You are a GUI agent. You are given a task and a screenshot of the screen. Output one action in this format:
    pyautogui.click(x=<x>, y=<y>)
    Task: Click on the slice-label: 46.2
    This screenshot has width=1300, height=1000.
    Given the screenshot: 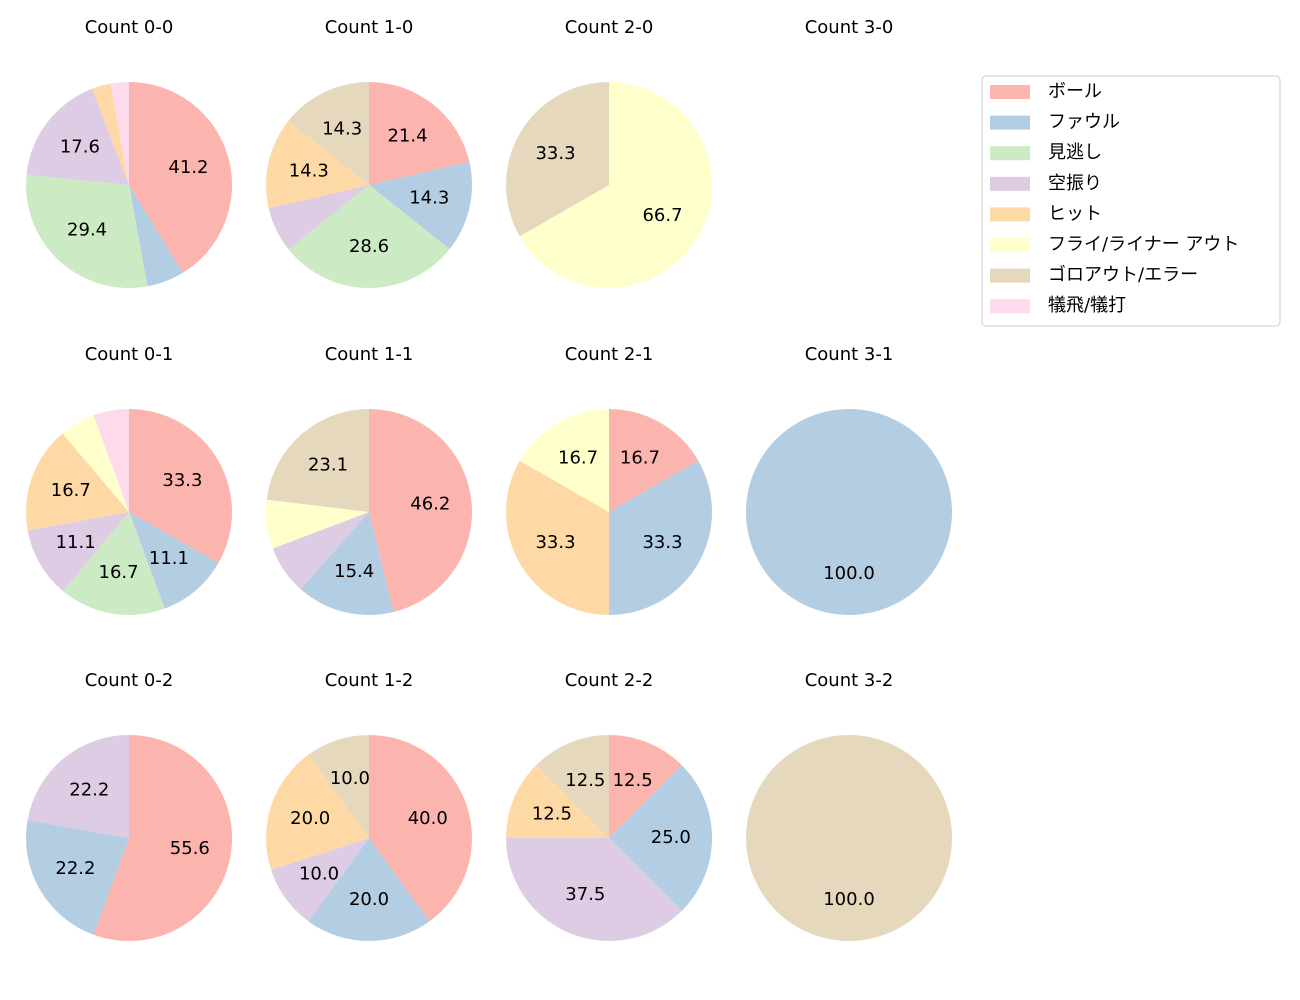 What is the action you would take?
    pyautogui.click(x=430, y=504)
    